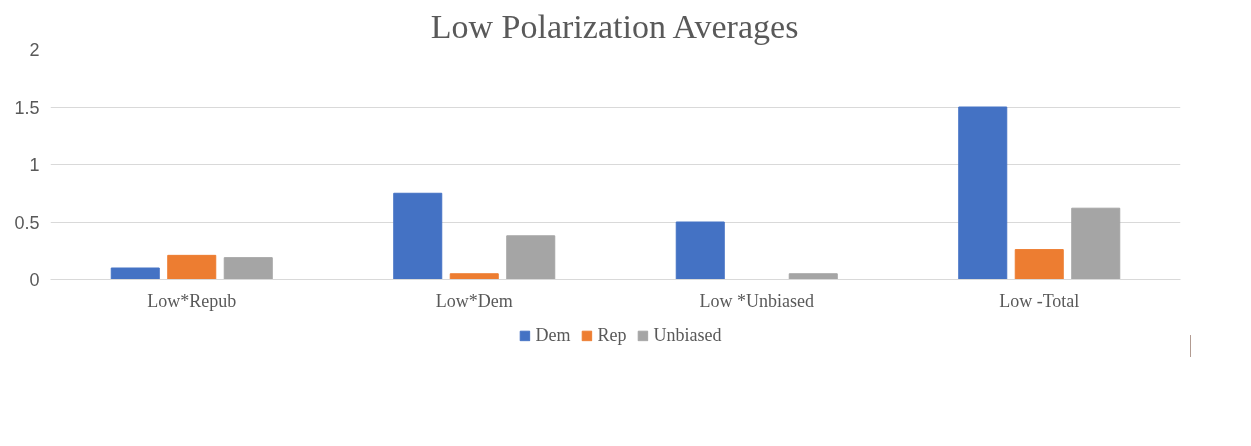 This screenshot has width=1251, height=446. I want to click on x-tick-label: Low*Dem, so click(474, 300).